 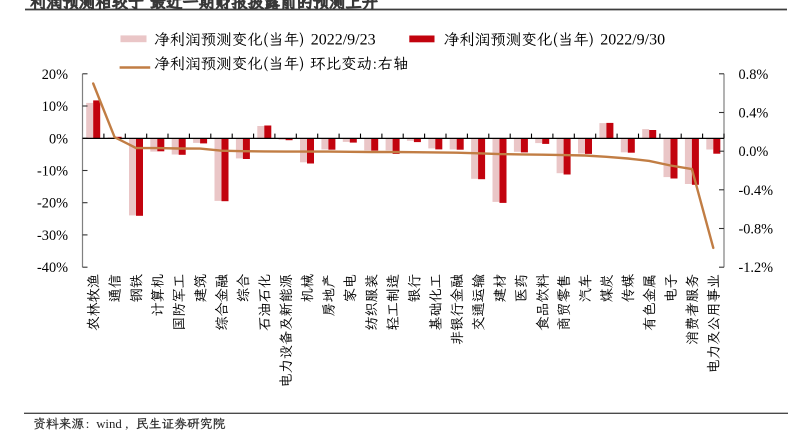 I want to click on svg-text: -0.8%, so click(x=756, y=230).